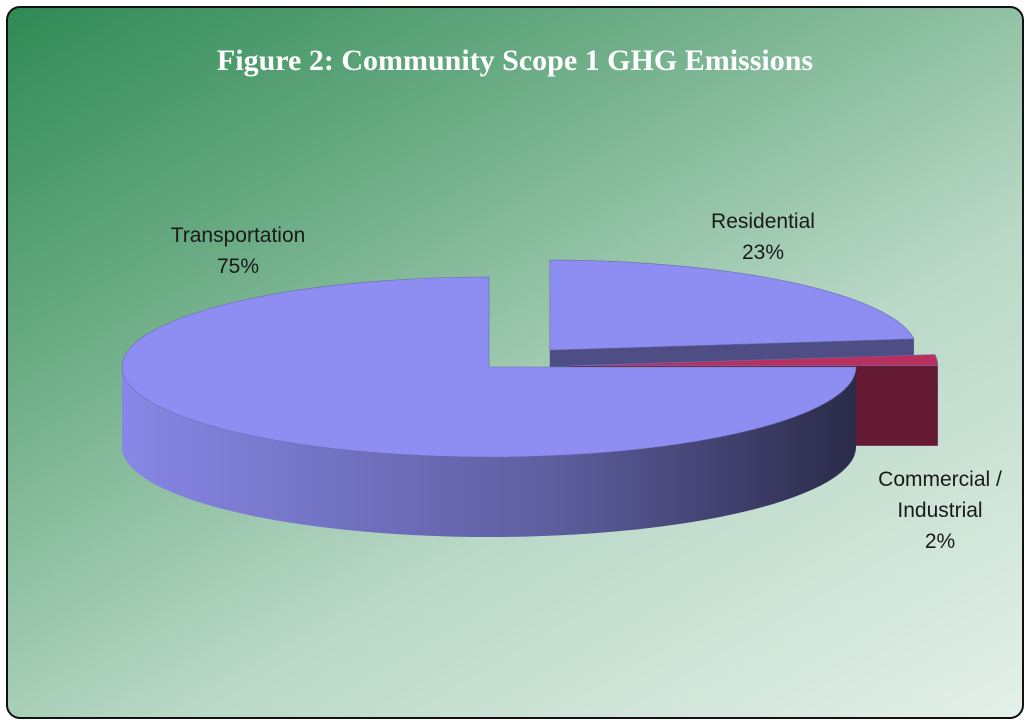 This screenshot has height=723, width=1028. I want to click on value-label: 75%, so click(238, 266).